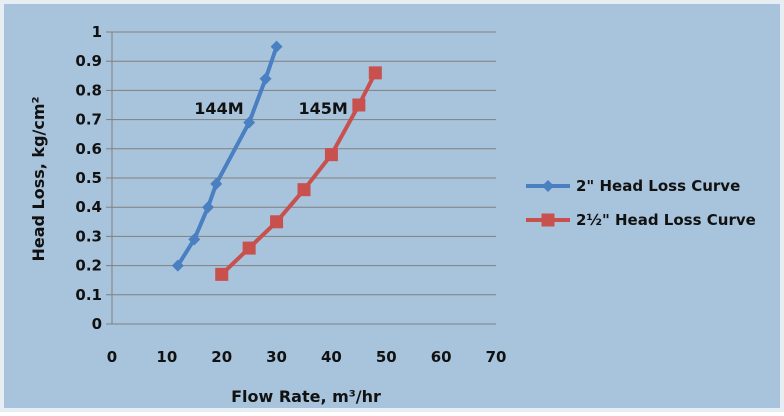  What do you see at coordinates (441, 357) in the screenshot?
I see `x-tick-label: 60` at bounding box center [441, 357].